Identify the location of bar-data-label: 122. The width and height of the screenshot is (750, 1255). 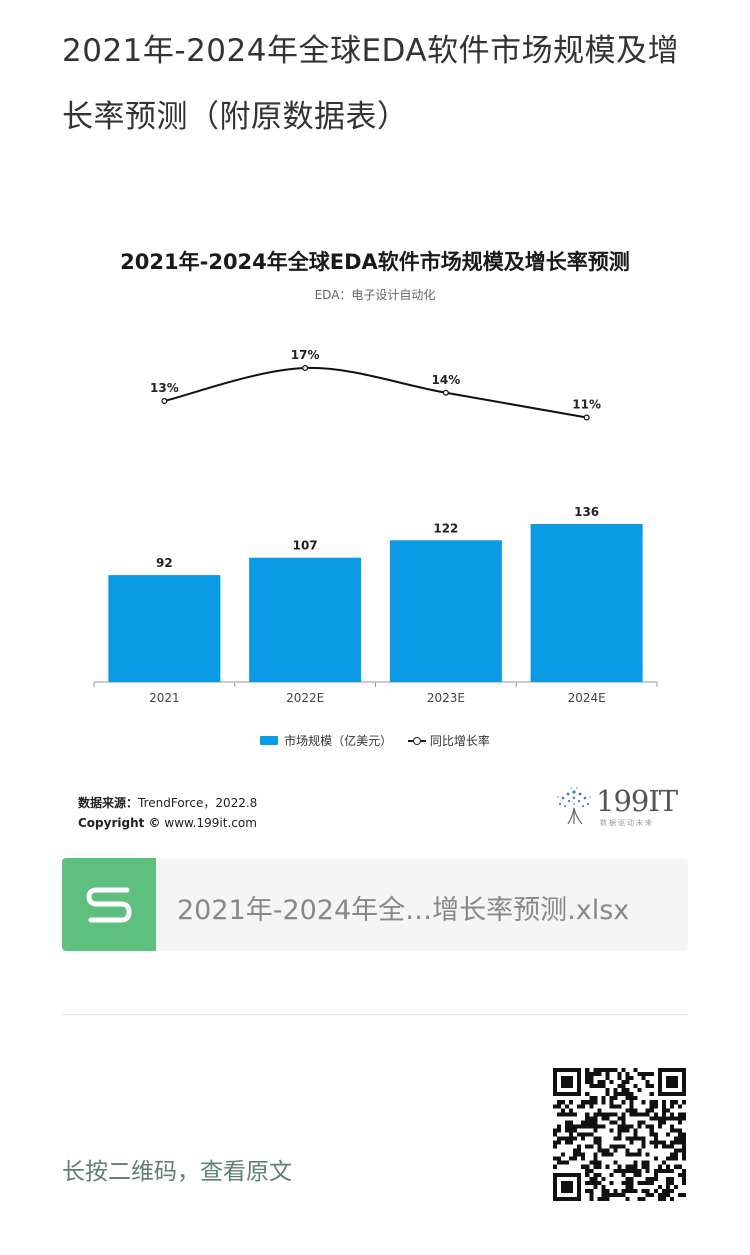
(445, 528).